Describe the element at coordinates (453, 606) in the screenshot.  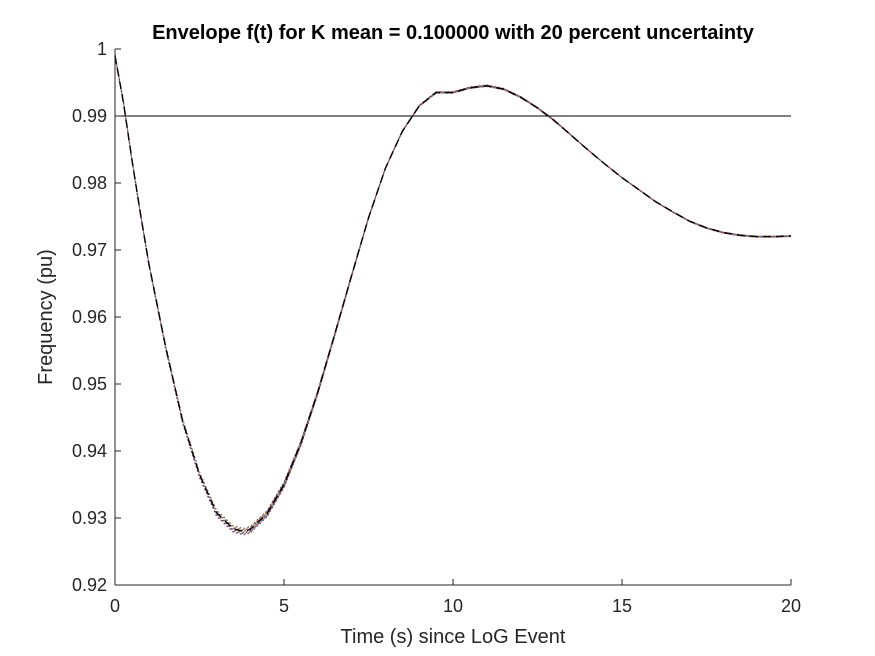
I see `x-tick-label: 10` at that location.